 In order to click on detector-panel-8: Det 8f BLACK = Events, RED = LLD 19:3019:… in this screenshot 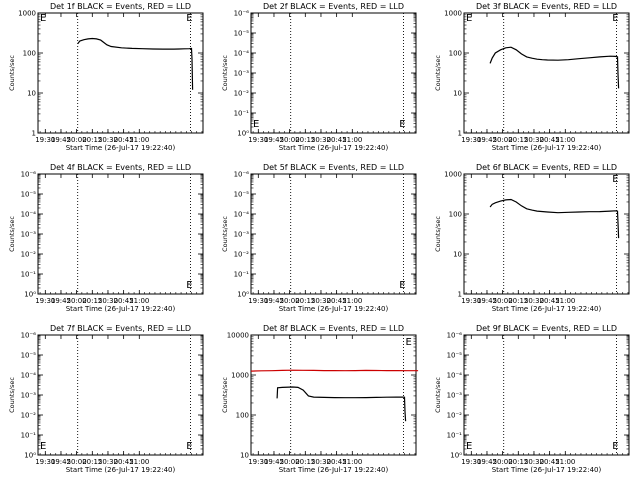, I will do `click(320, 399)`.